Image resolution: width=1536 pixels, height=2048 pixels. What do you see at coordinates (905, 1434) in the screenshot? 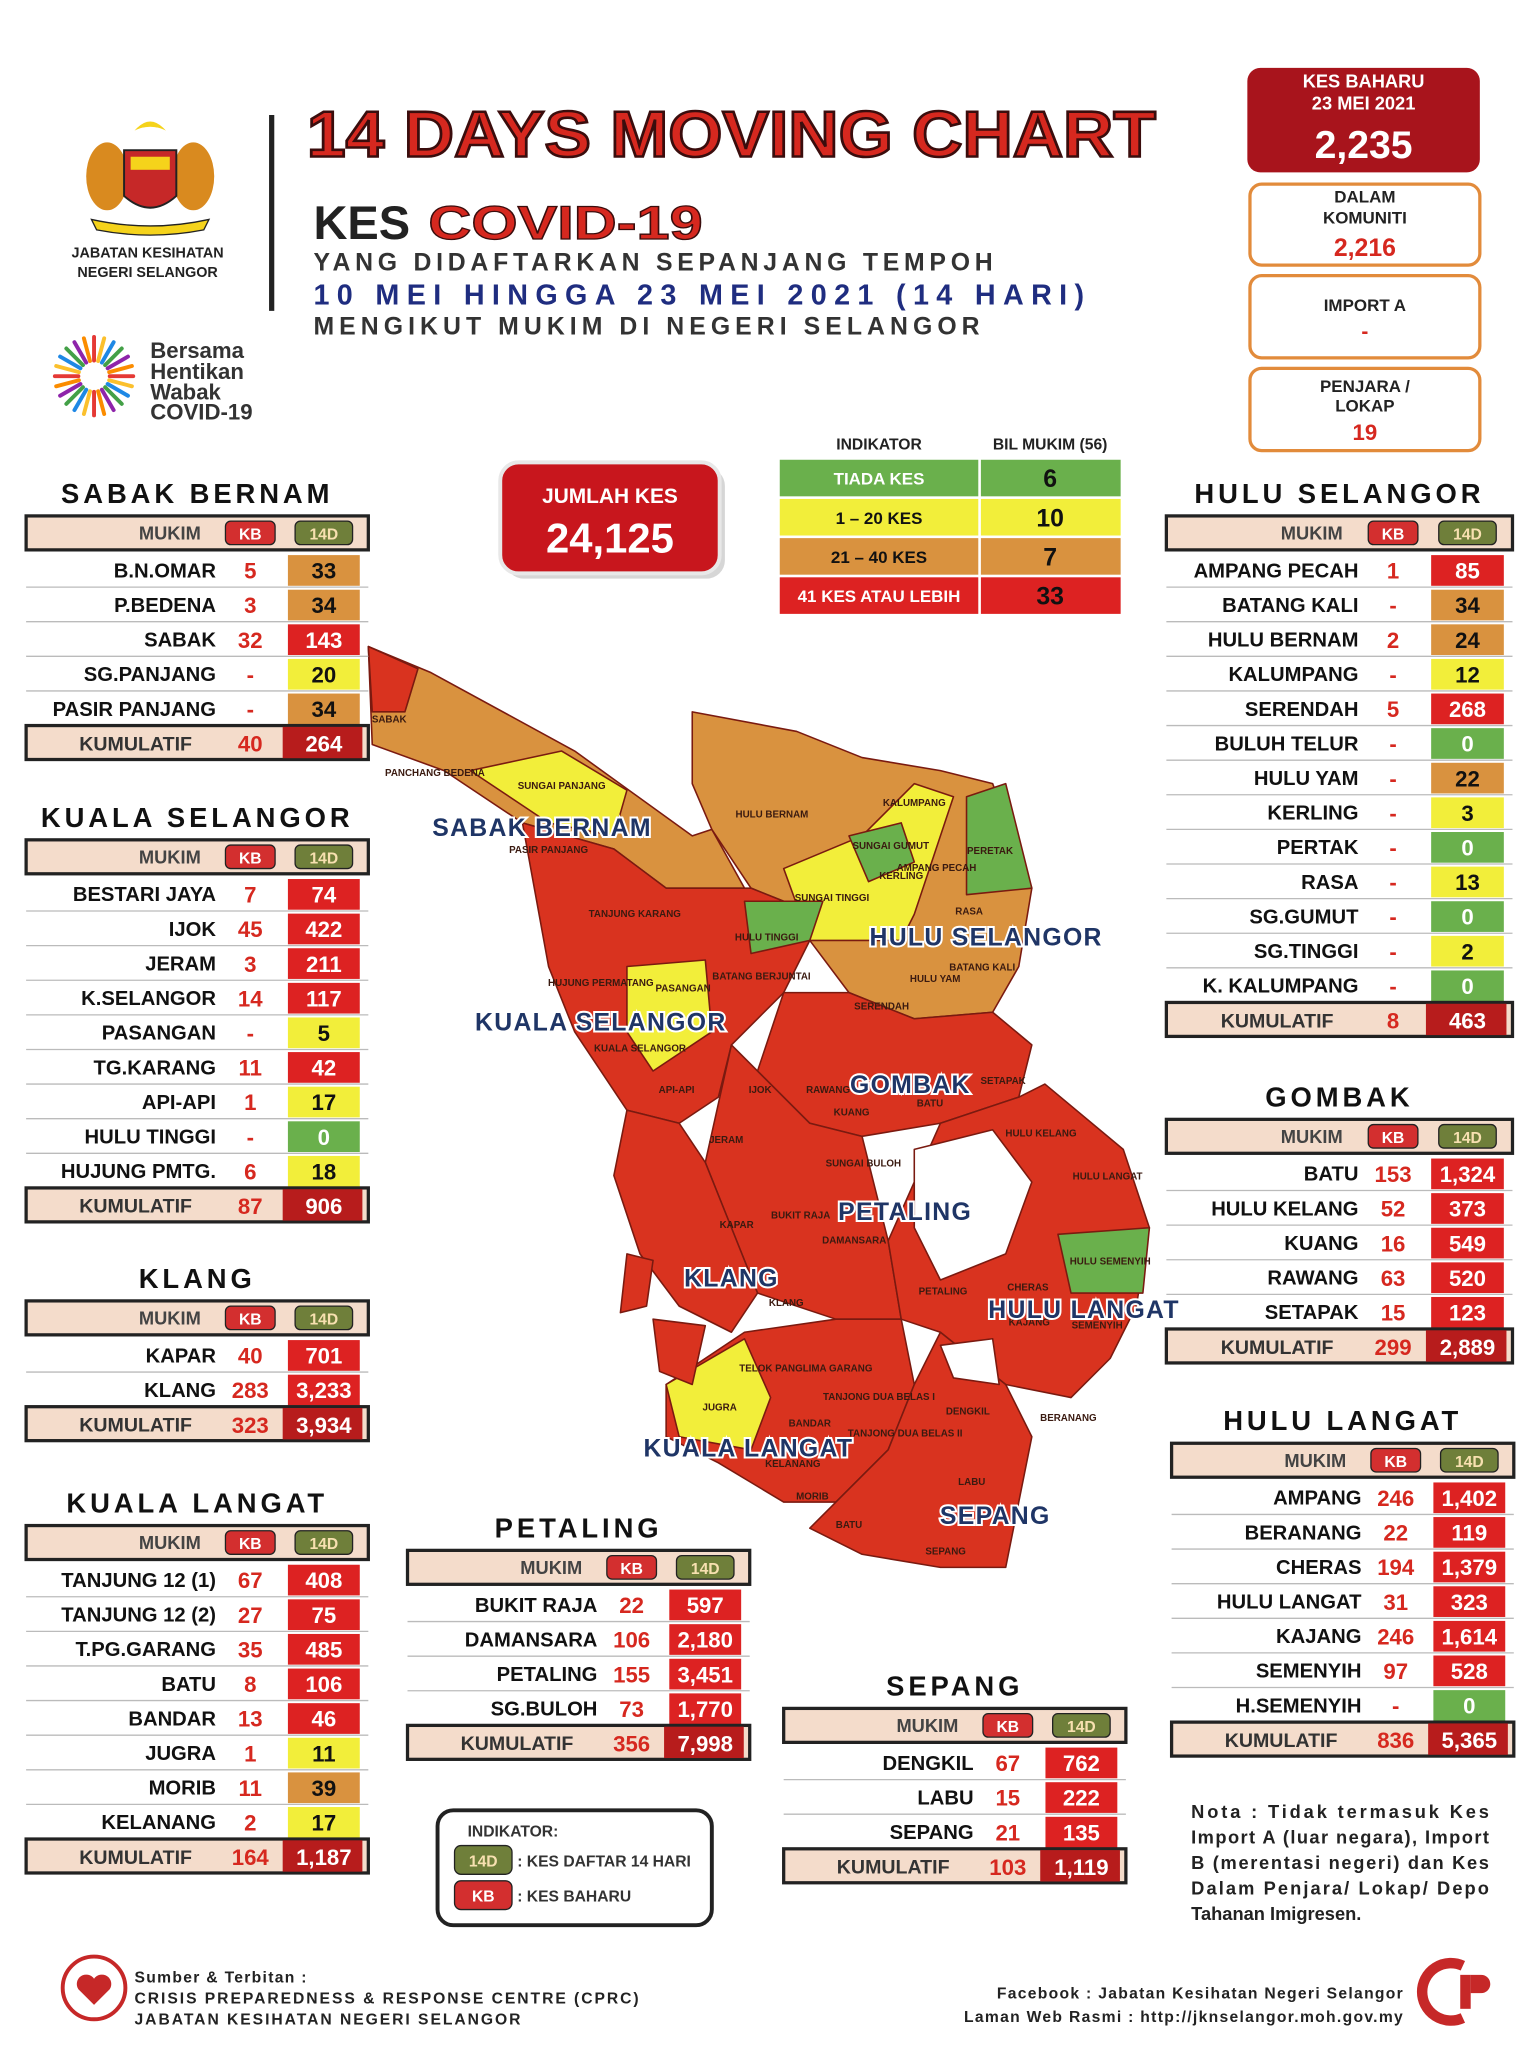
I see `map-mukim-label: TANJONG DUA BELAS II` at bounding box center [905, 1434].